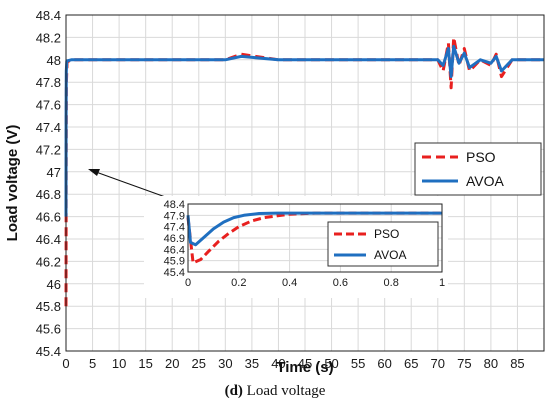 This screenshot has width=550, height=407. Describe the element at coordinates (442, 283) in the screenshot. I see `inset-x-tick-label: 1` at that location.